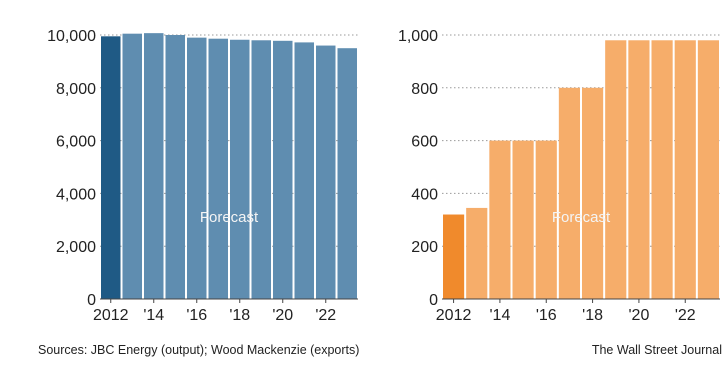 The width and height of the screenshot is (728, 378). What do you see at coordinates (424, 89) in the screenshot?
I see `y-tick-label: 800` at bounding box center [424, 89].